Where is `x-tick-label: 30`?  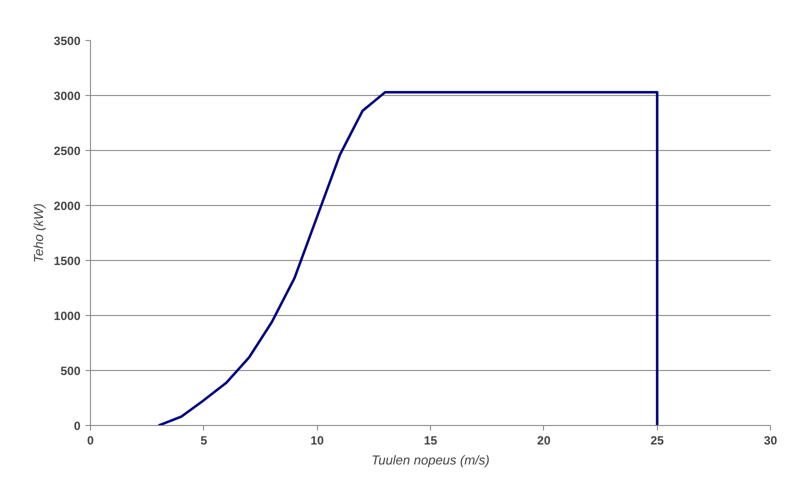
x-tick-label: 30 is located at coordinates (771, 441).